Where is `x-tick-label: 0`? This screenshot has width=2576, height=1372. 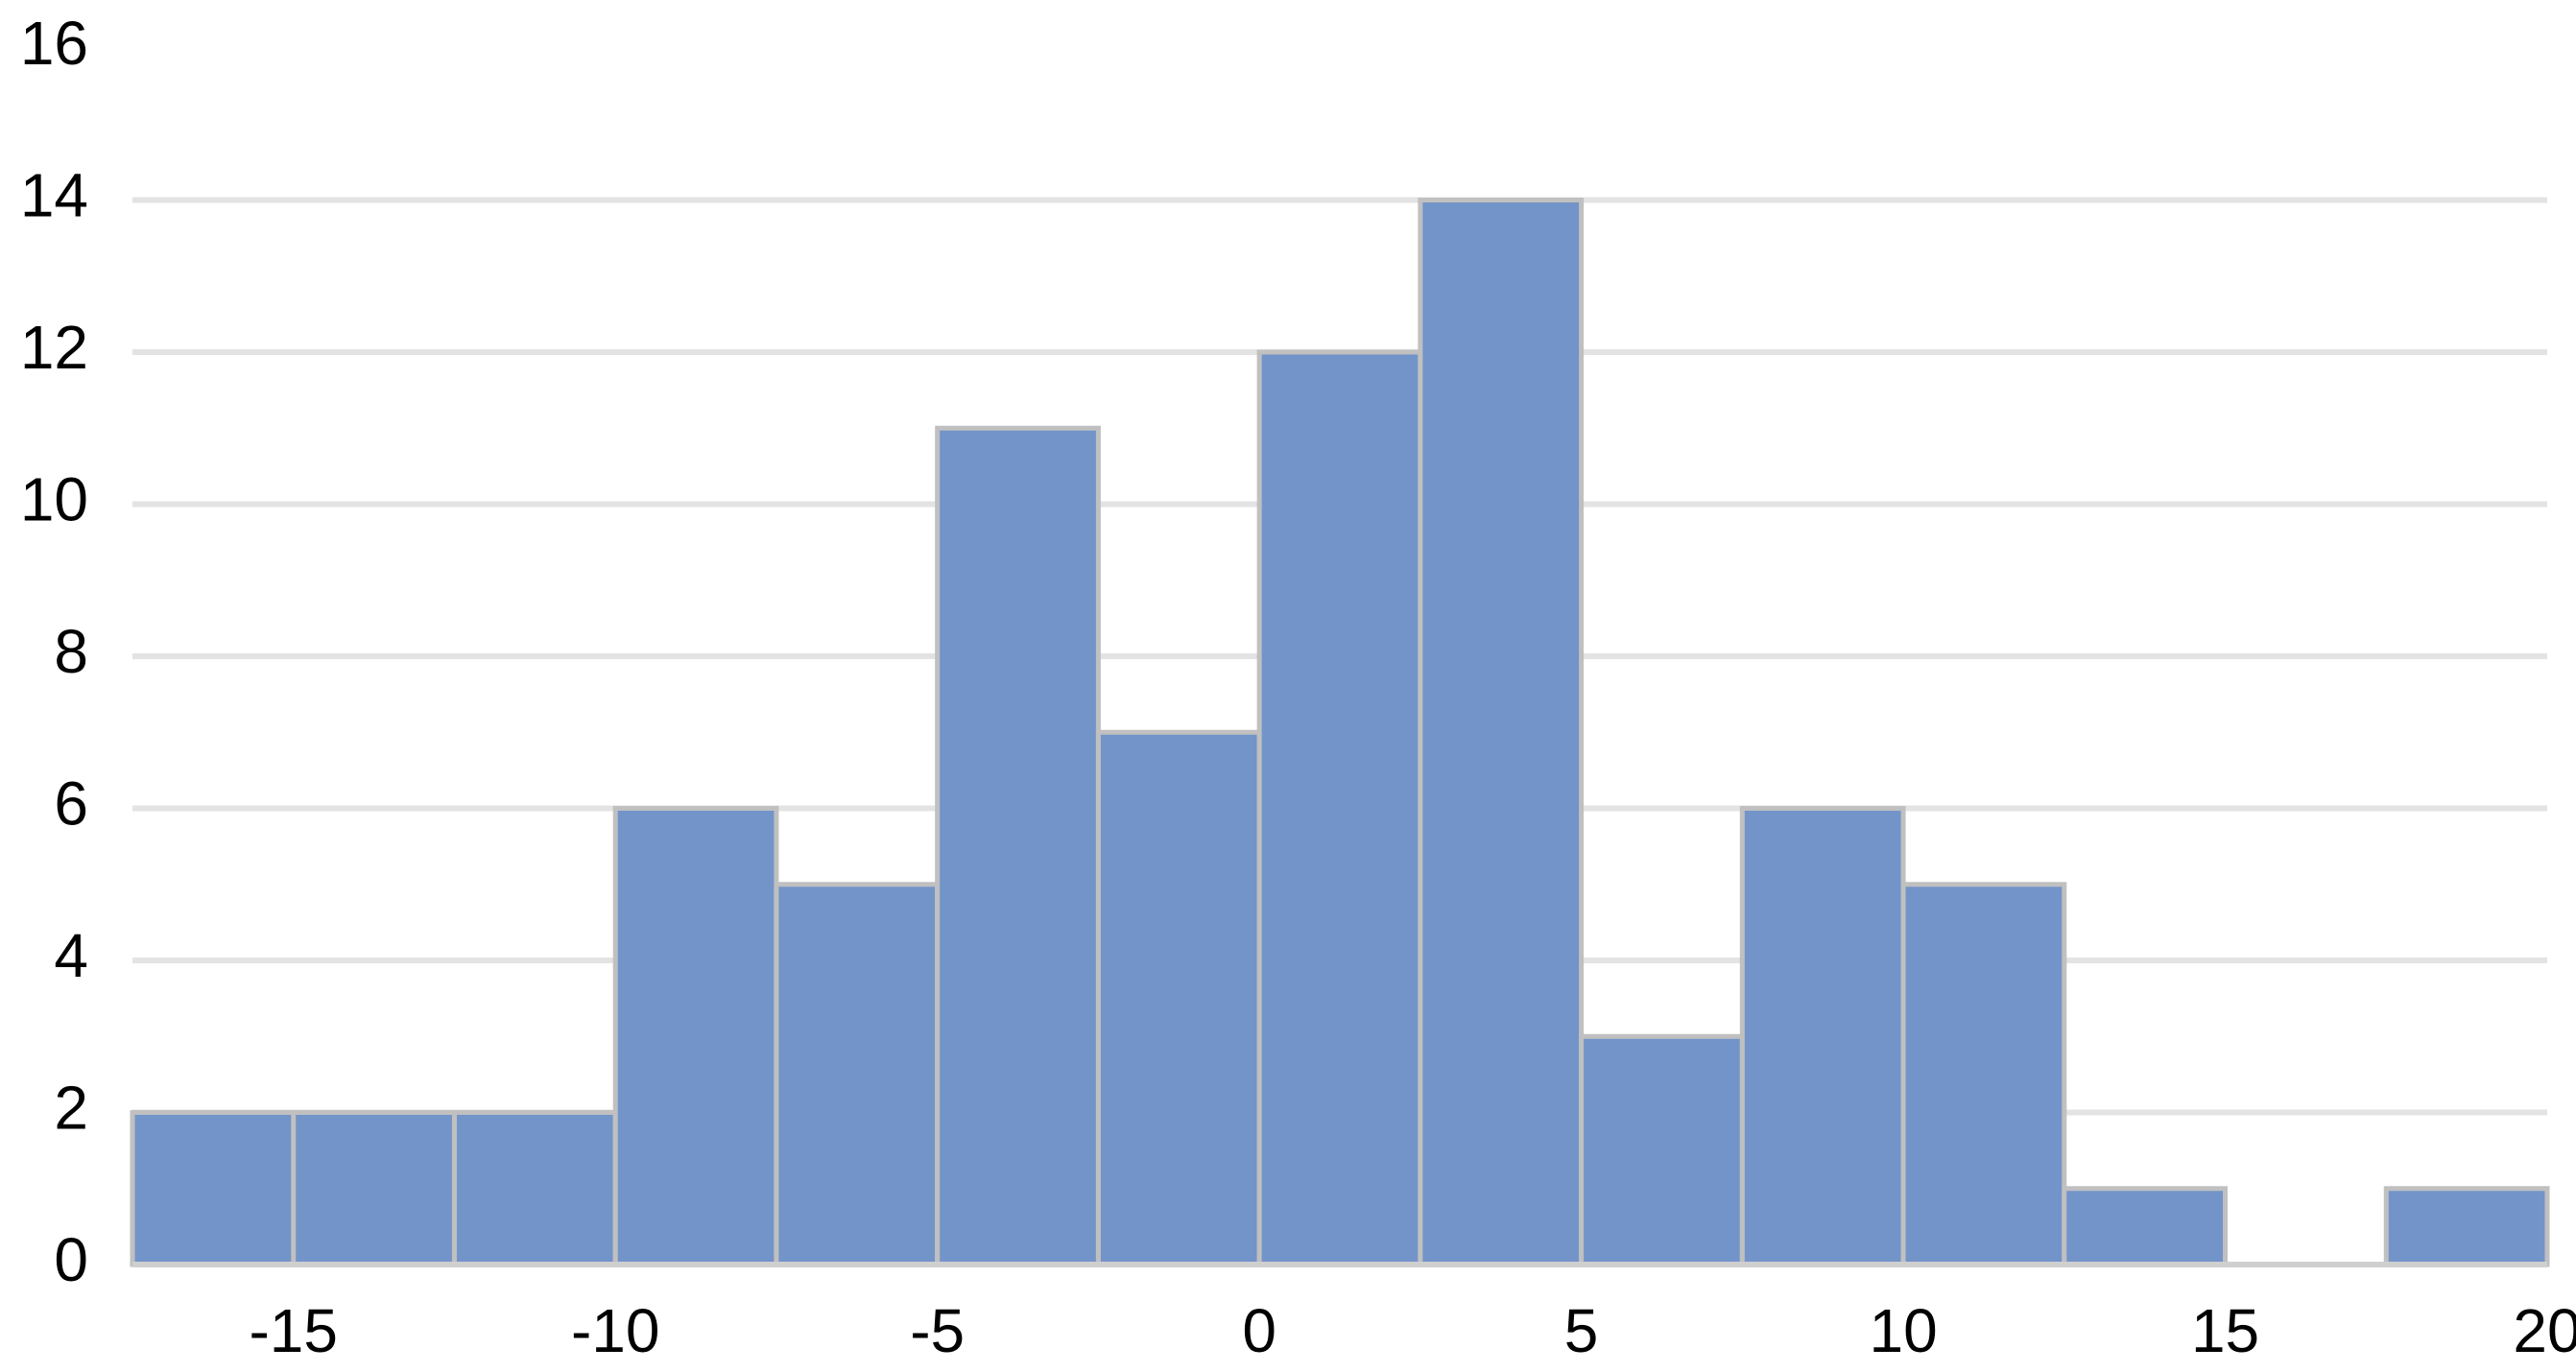 x-tick-label: 0 is located at coordinates (1259, 1331).